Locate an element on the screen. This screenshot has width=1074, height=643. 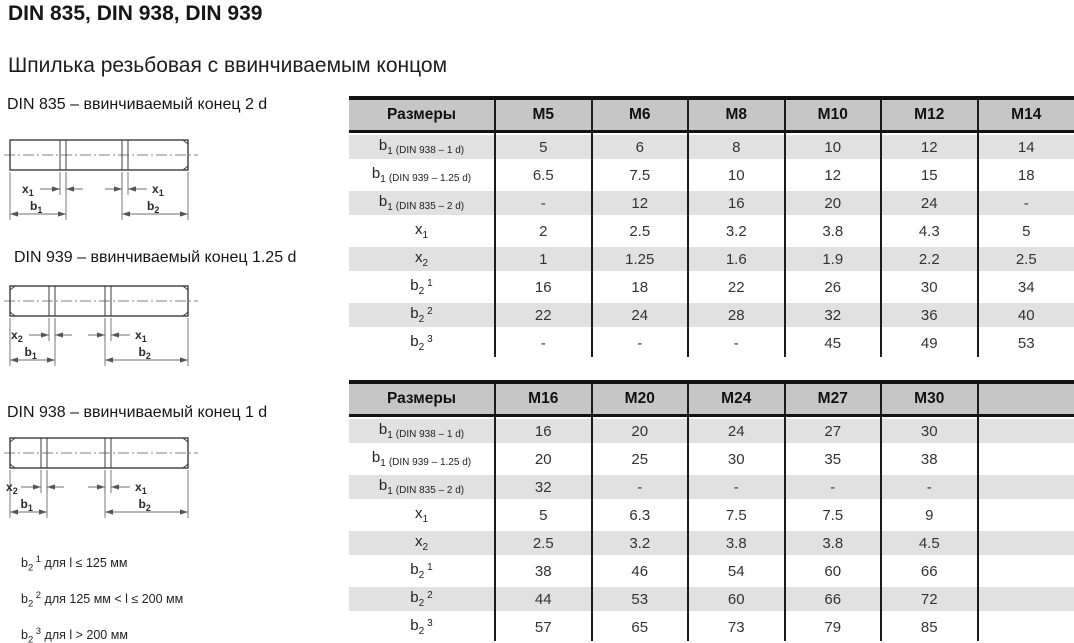
size-column-header: M16 is located at coordinates (543, 398).